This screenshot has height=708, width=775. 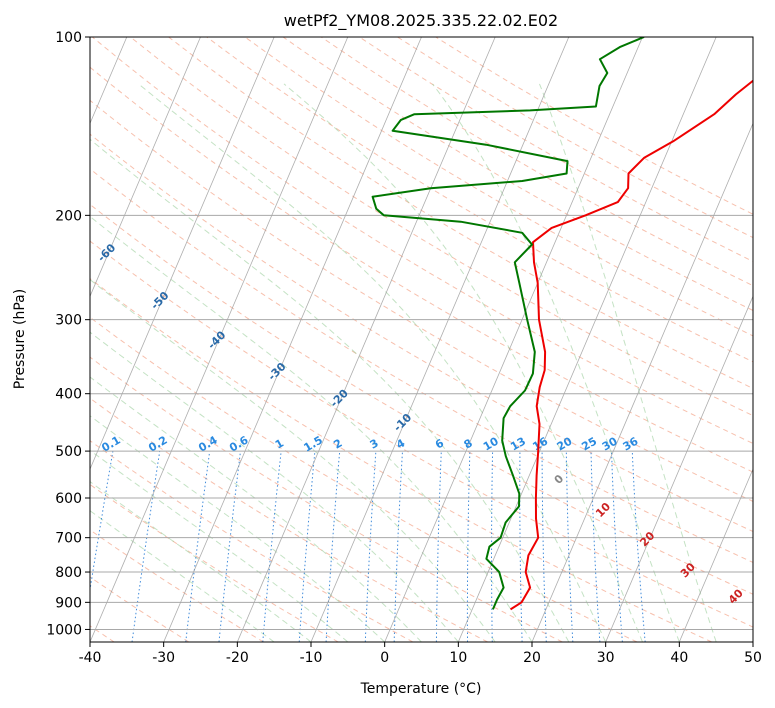 I want to click on x-tick-label: 30, so click(x=606, y=658).